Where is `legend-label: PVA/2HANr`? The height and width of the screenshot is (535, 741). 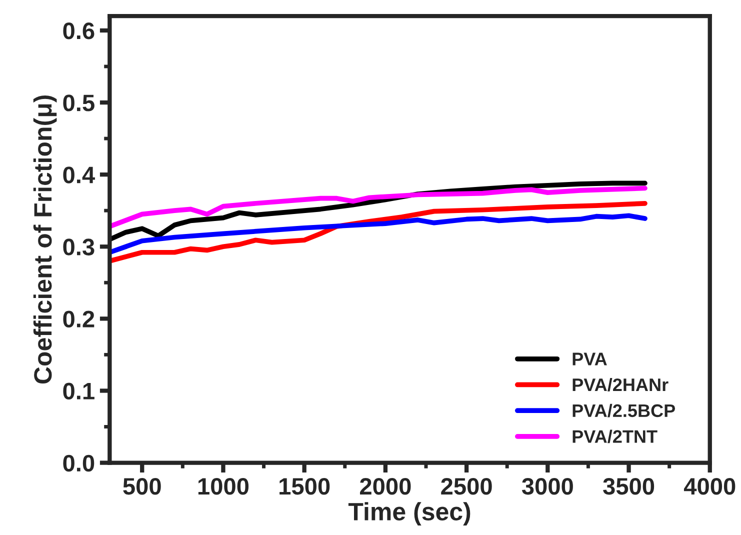
legend-label: PVA/2HANr is located at coordinates (620, 385).